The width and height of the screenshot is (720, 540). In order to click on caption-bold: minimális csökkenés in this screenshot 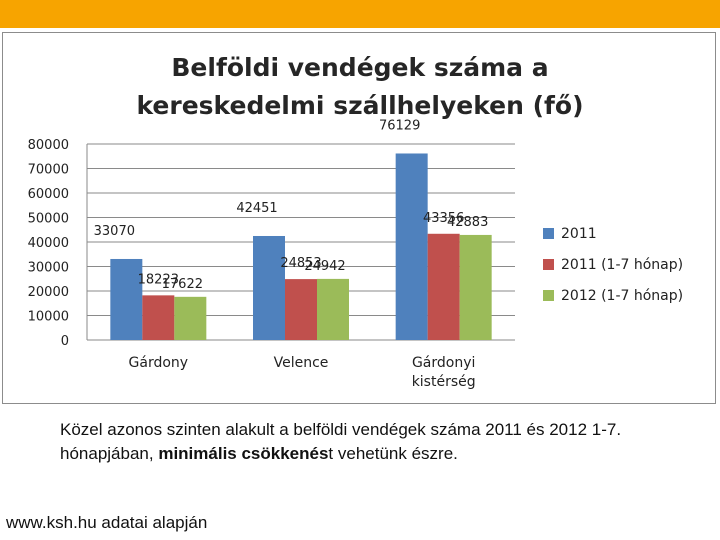, I will do `click(243, 453)`.